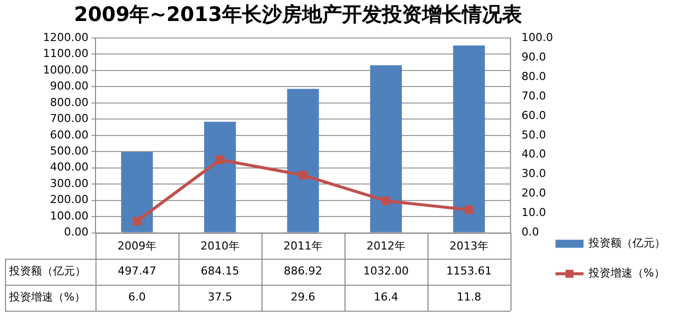  I want to click on y2-tick-label: 100.0, so click(538, 37).